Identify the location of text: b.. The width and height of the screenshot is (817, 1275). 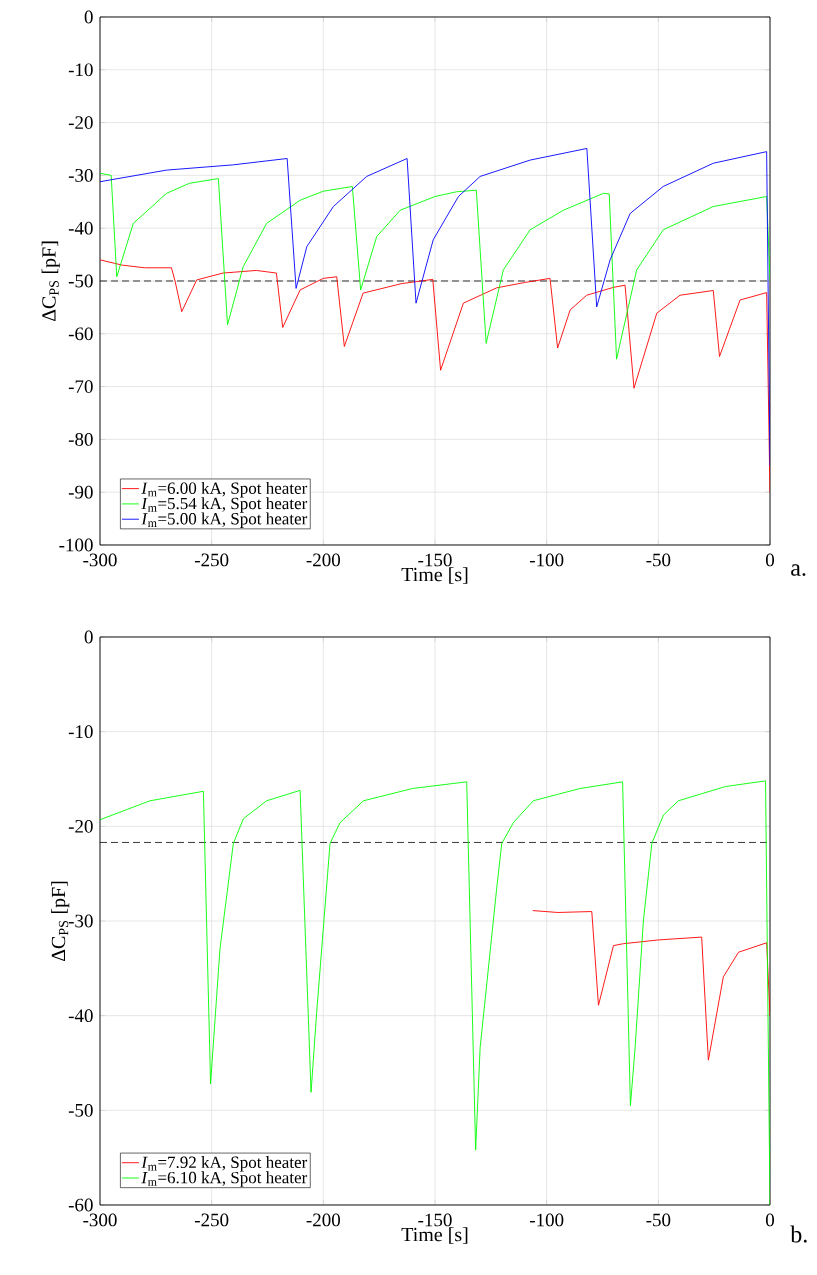
(798, 1234).